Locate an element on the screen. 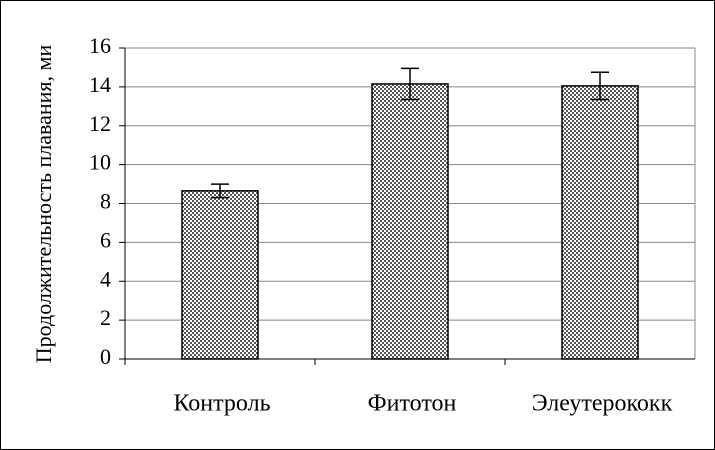 This screenshot has width=715, height=450. y-tick-label: 2 is located at coordinates (105, 317).